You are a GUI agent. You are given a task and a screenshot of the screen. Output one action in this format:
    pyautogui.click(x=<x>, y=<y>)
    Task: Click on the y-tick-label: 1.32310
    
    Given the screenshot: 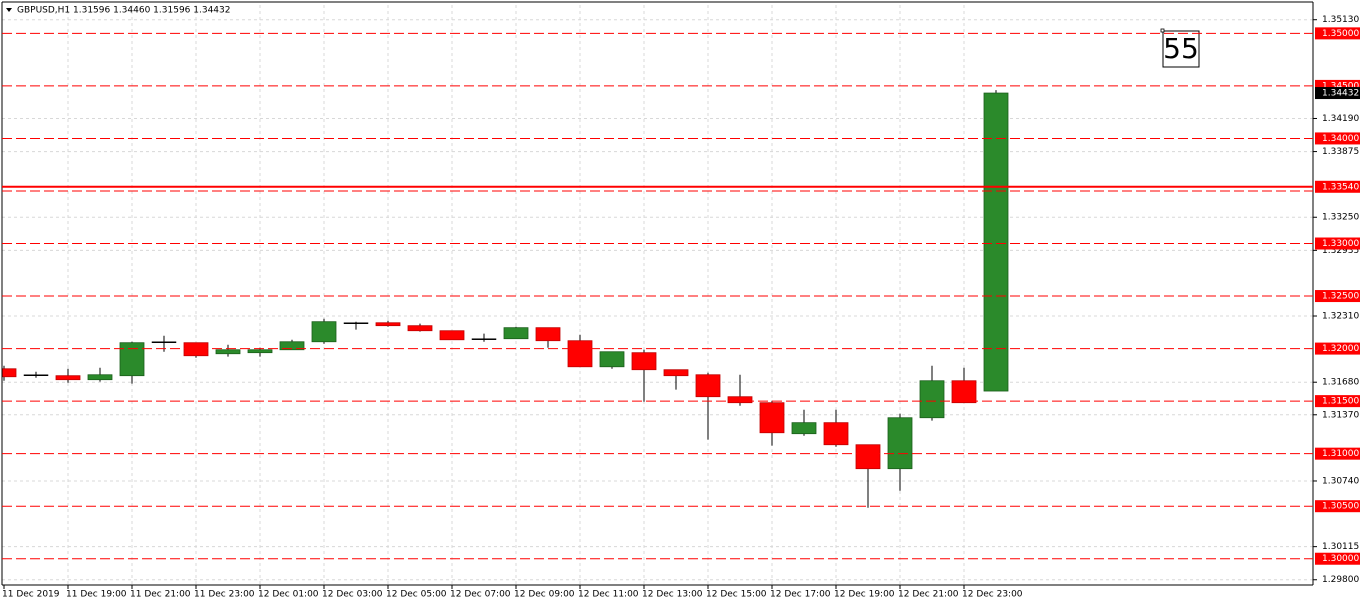 What is the action you would take?
    pyautogui.click(x=1340, y=317)
    